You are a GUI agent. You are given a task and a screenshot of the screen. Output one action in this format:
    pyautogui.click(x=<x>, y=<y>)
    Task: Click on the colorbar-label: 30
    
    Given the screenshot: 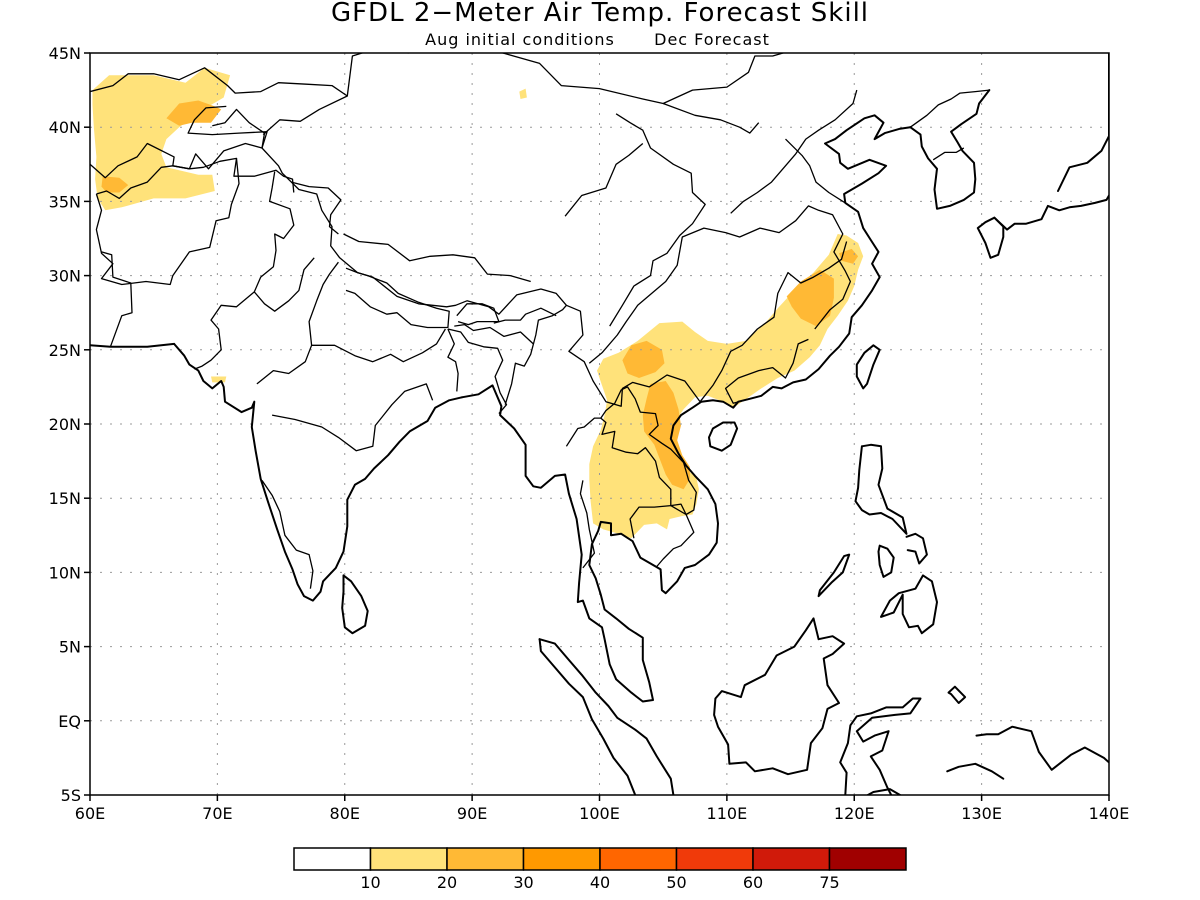 What is the action you would take?
    pyautogui.click(x=523, y=882)
    